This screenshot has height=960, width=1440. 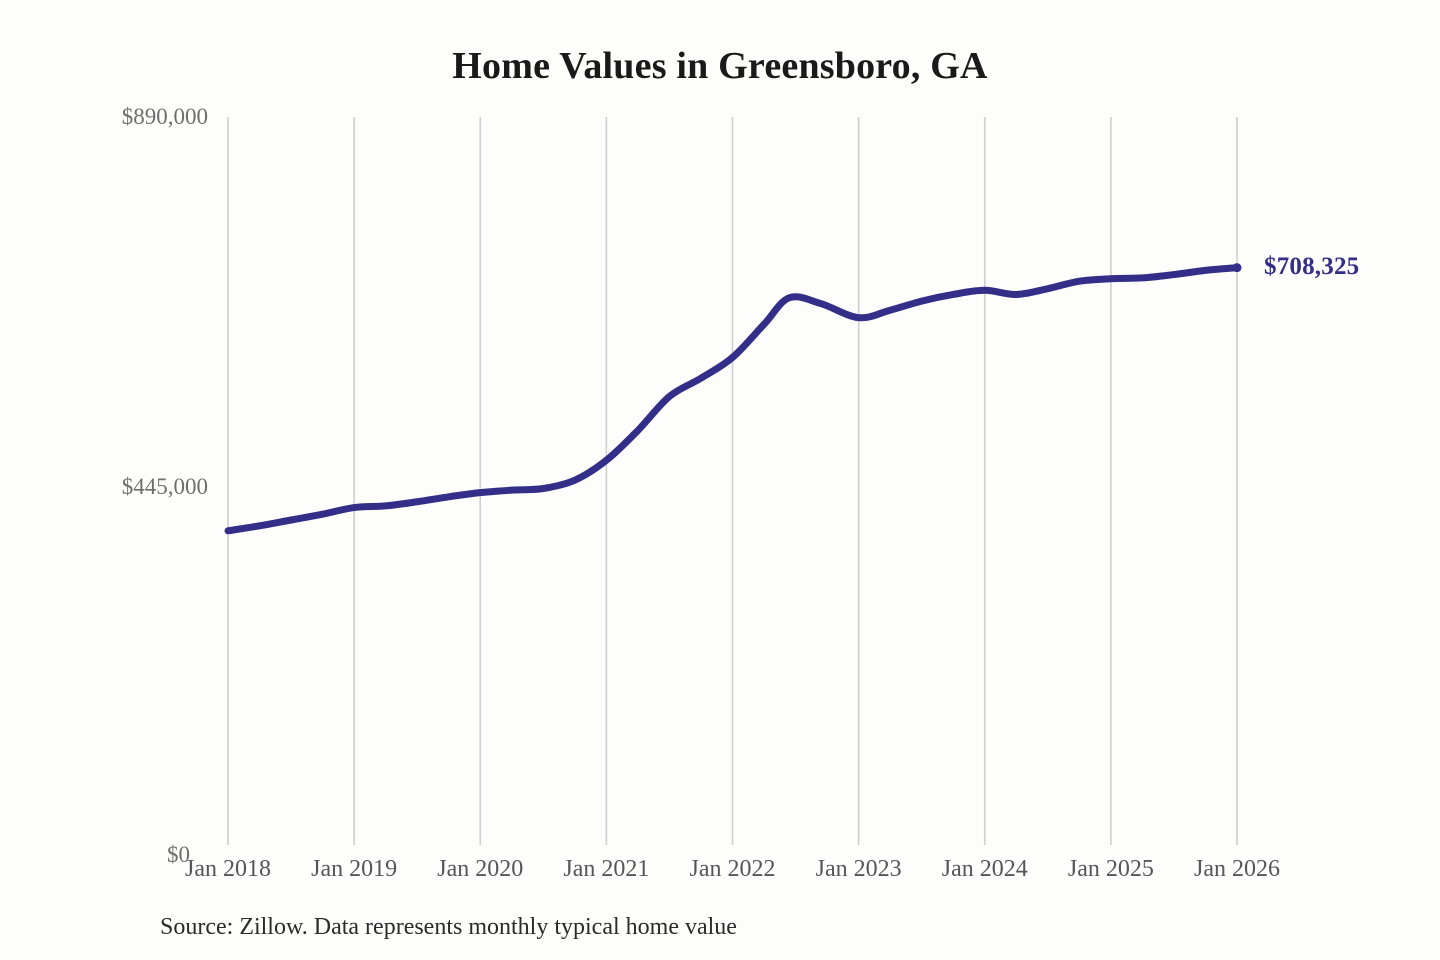 What do you see at coordinates (1237, 268) in the screenshot?
I see `series-end-point` at bounding box center [1237, 268].